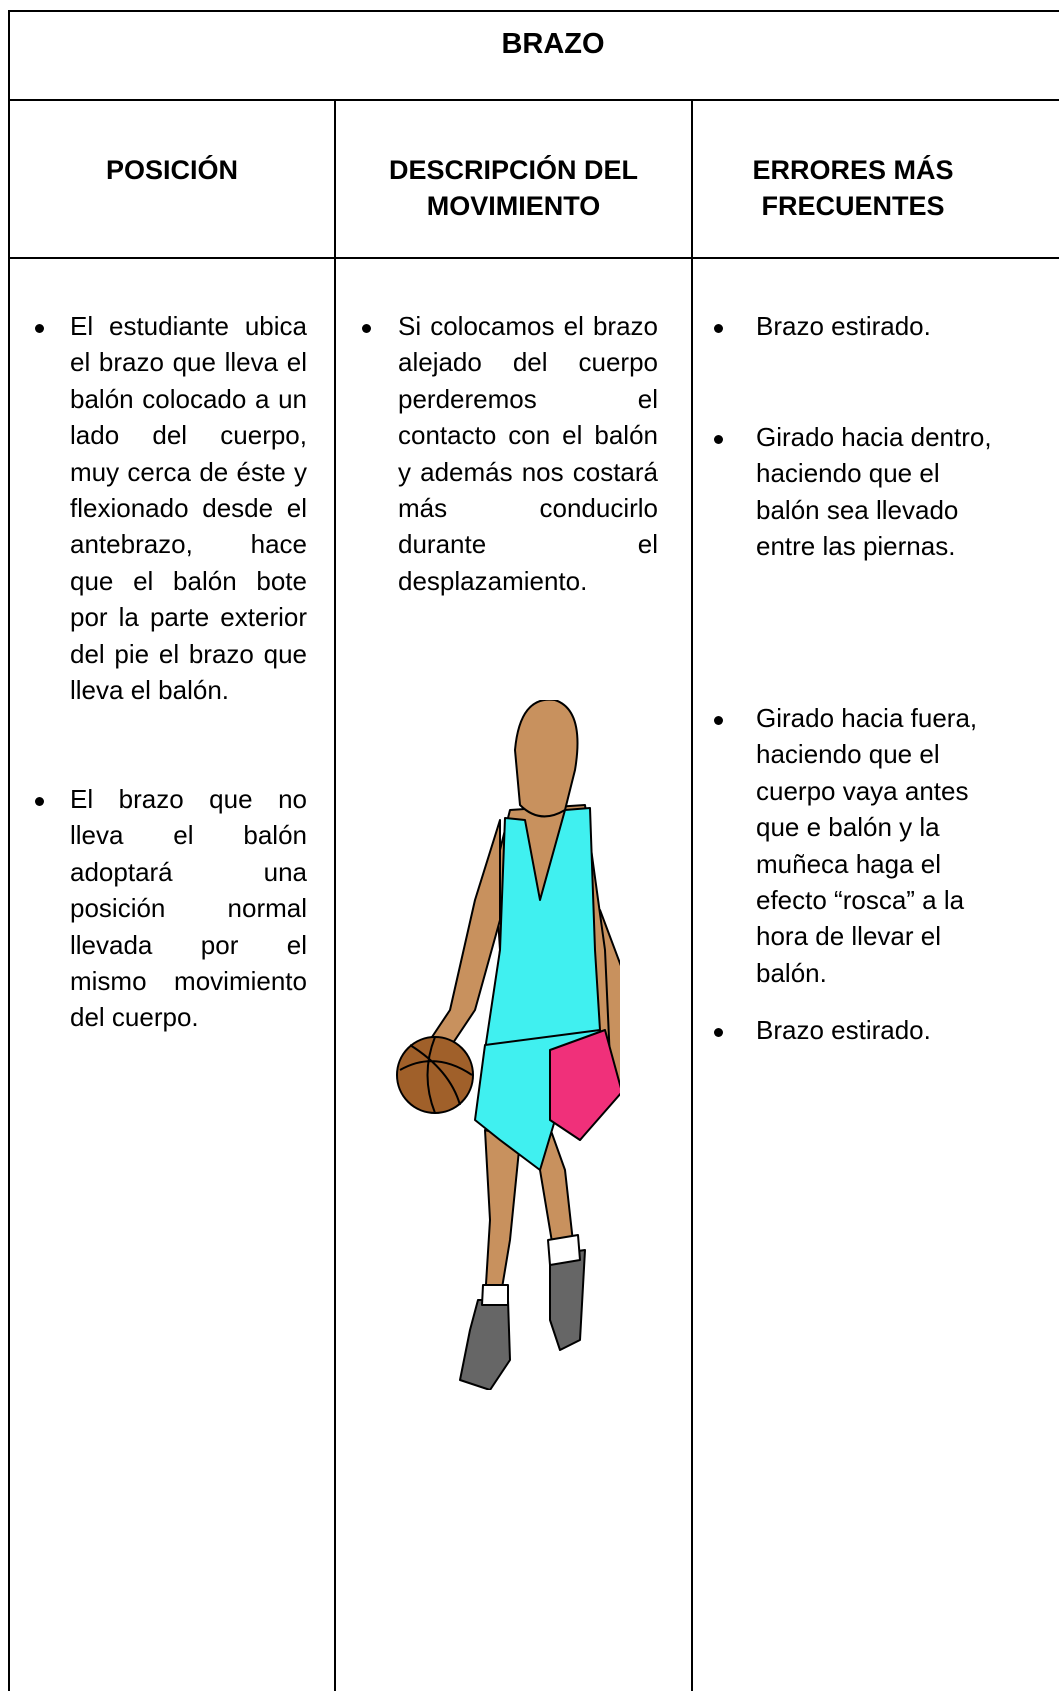 This screenshot has width=1059, height=1691. What do you see at coordinates (172, 170) in the screenshot?
I see `column-header: POSICIÓN` at bounding box center [172, 170].